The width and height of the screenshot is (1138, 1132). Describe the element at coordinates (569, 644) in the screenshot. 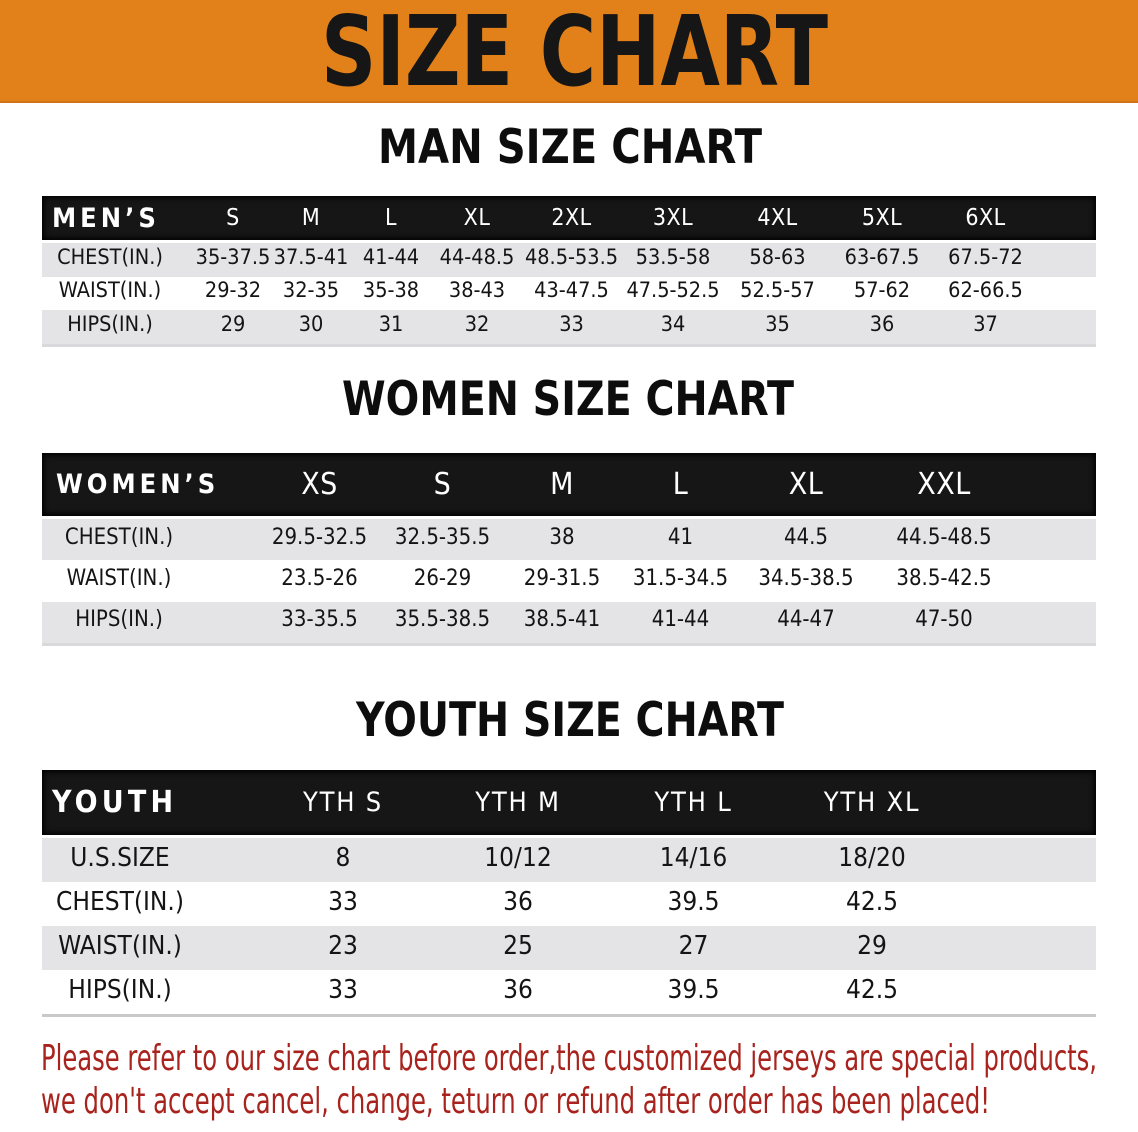

I see `women-table-bottom-edge` at that location.